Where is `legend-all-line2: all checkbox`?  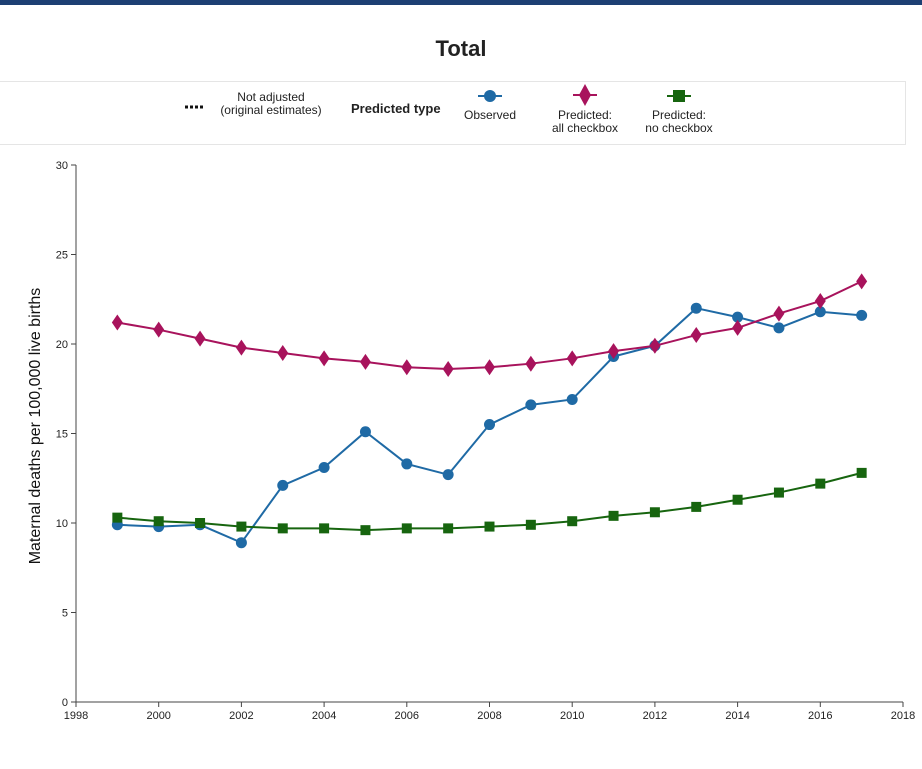
legend-all-line2: all checkbox is located at coordinates (585, 128).